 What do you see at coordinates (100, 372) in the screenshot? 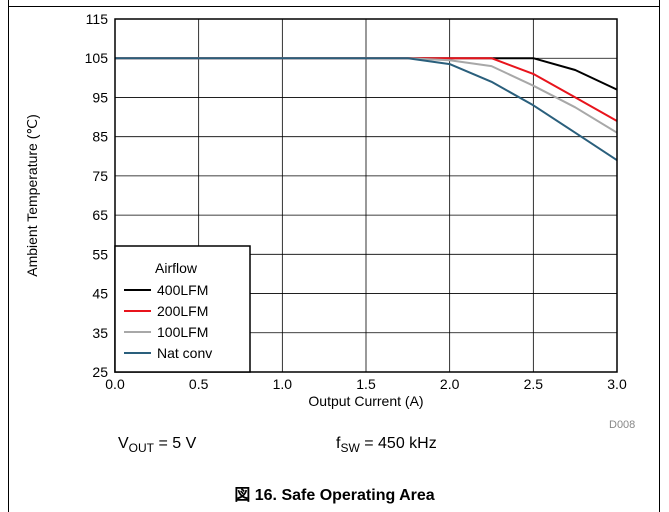
I see `y-tick-label: 25` at bounding box center [100, 372].